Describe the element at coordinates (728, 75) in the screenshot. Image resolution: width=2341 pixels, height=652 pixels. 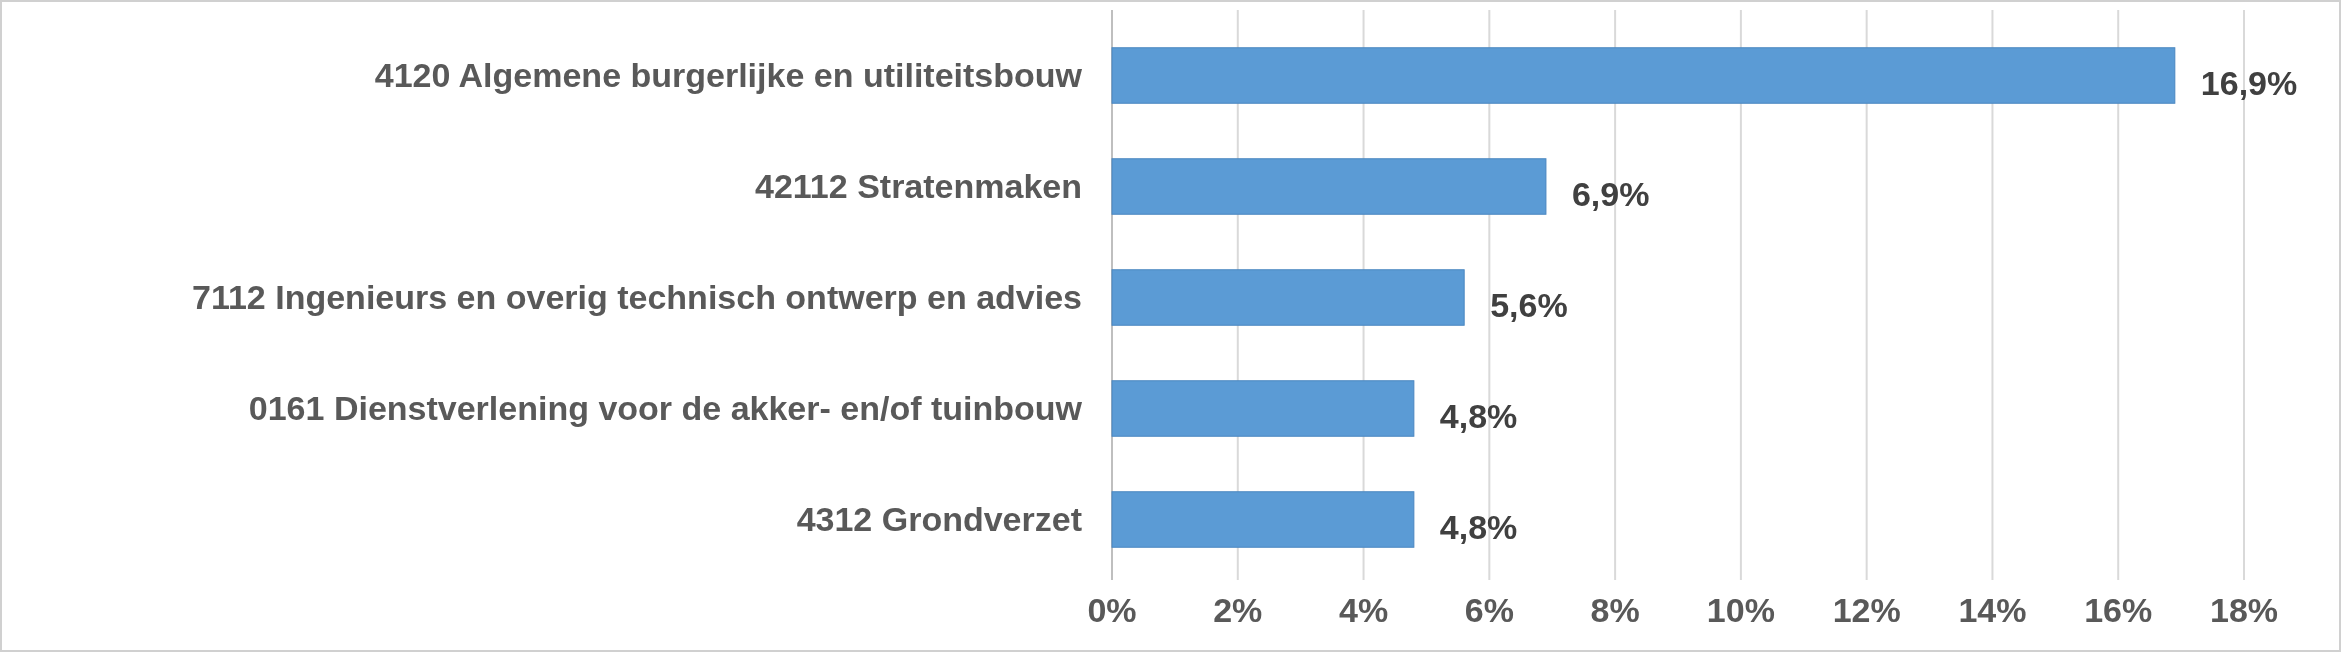
I see `y-tick-label: 4120 Algemene burgerlijke en utiliteitsbouw` at that location.